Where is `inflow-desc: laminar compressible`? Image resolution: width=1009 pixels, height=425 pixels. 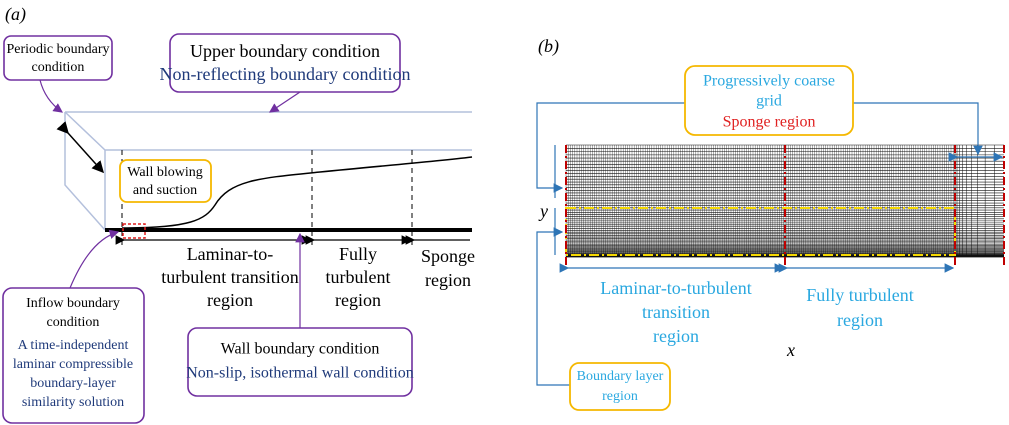
inflow-desc: laminar compressible is located at coordinates (73, 364).